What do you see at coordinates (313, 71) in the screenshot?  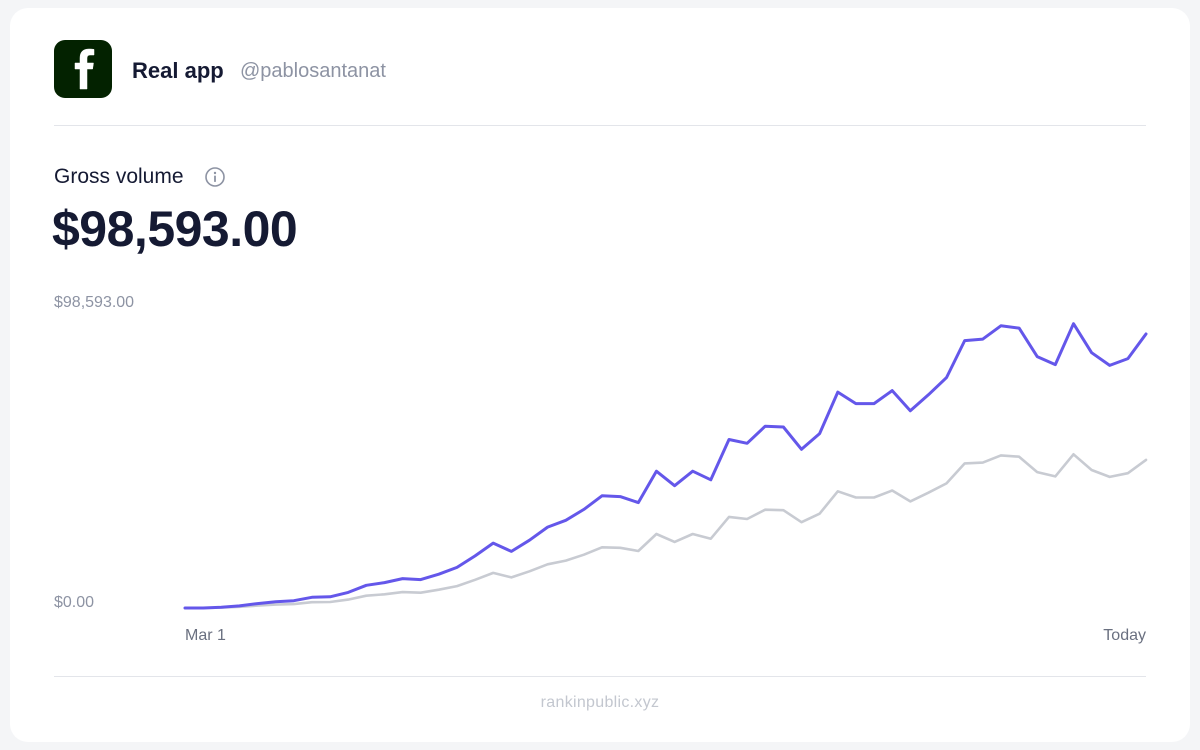 I see `app-handle: @pablosantanat` at bounding box center [313, 71].